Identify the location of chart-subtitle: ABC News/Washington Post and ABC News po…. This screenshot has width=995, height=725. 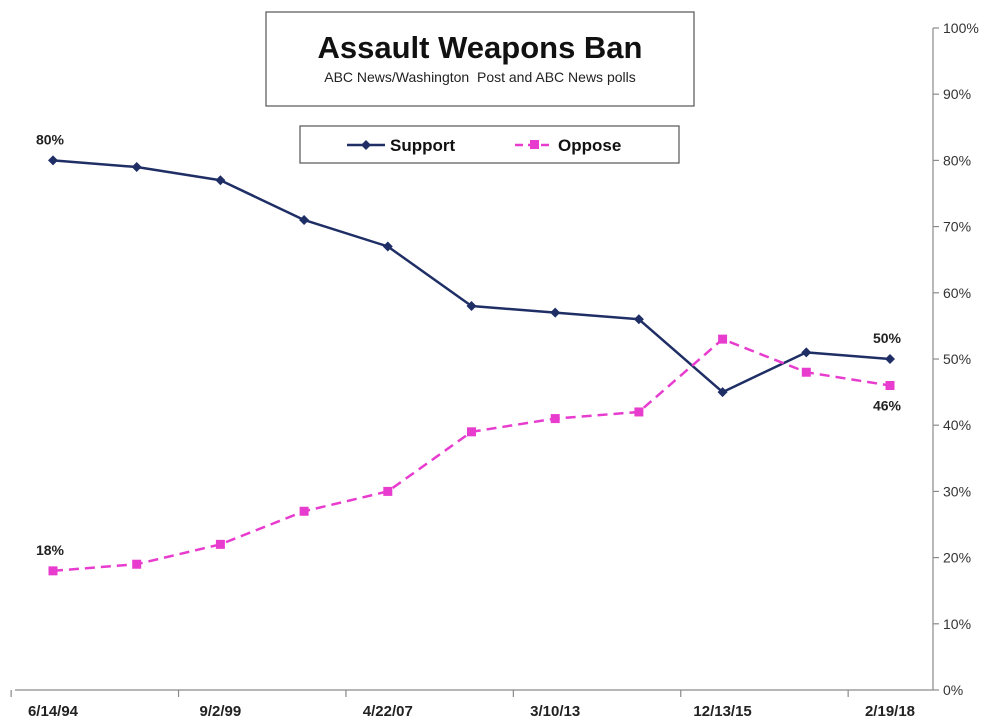
(480, 77).